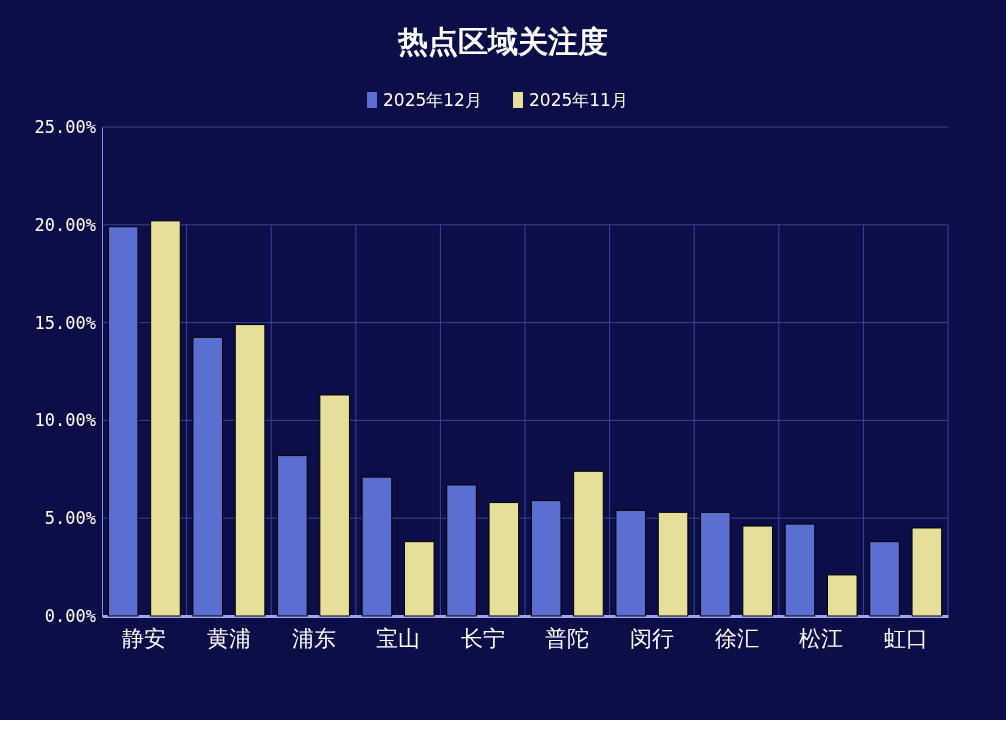 The image size is (1006, 738). Describe the element at coordinates (65, 322) in the screenshot. I see `y-tick-label: 15.00%` at that location.